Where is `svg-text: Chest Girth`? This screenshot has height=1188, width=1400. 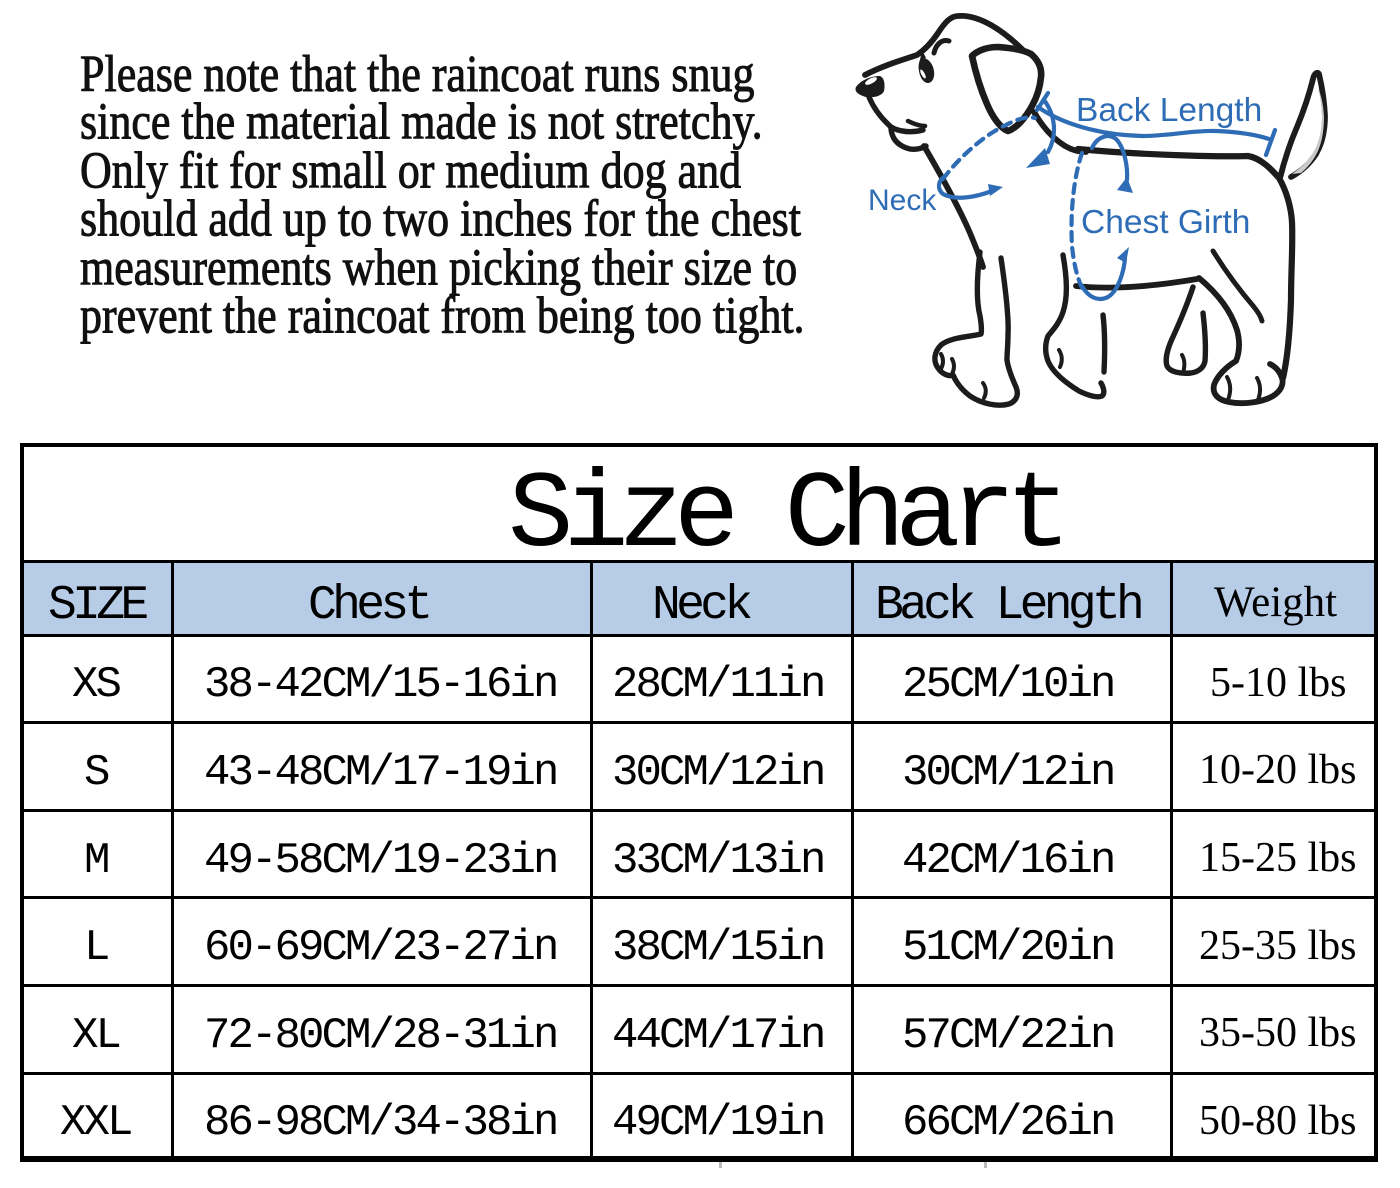 svg-text: Chest Girth is located at coordinates (1165, 222).